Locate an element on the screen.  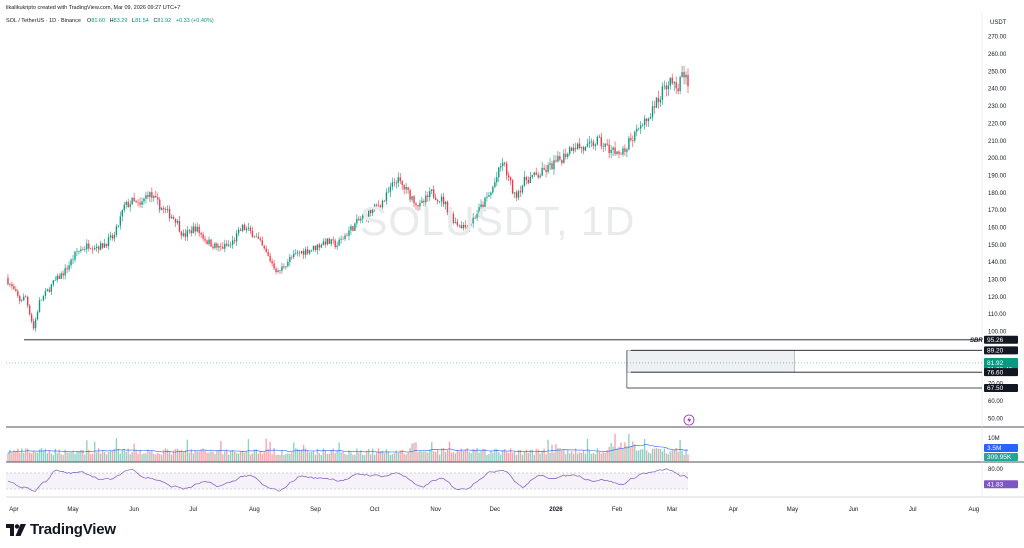
open-label: O is located at coordinates (89, 21).